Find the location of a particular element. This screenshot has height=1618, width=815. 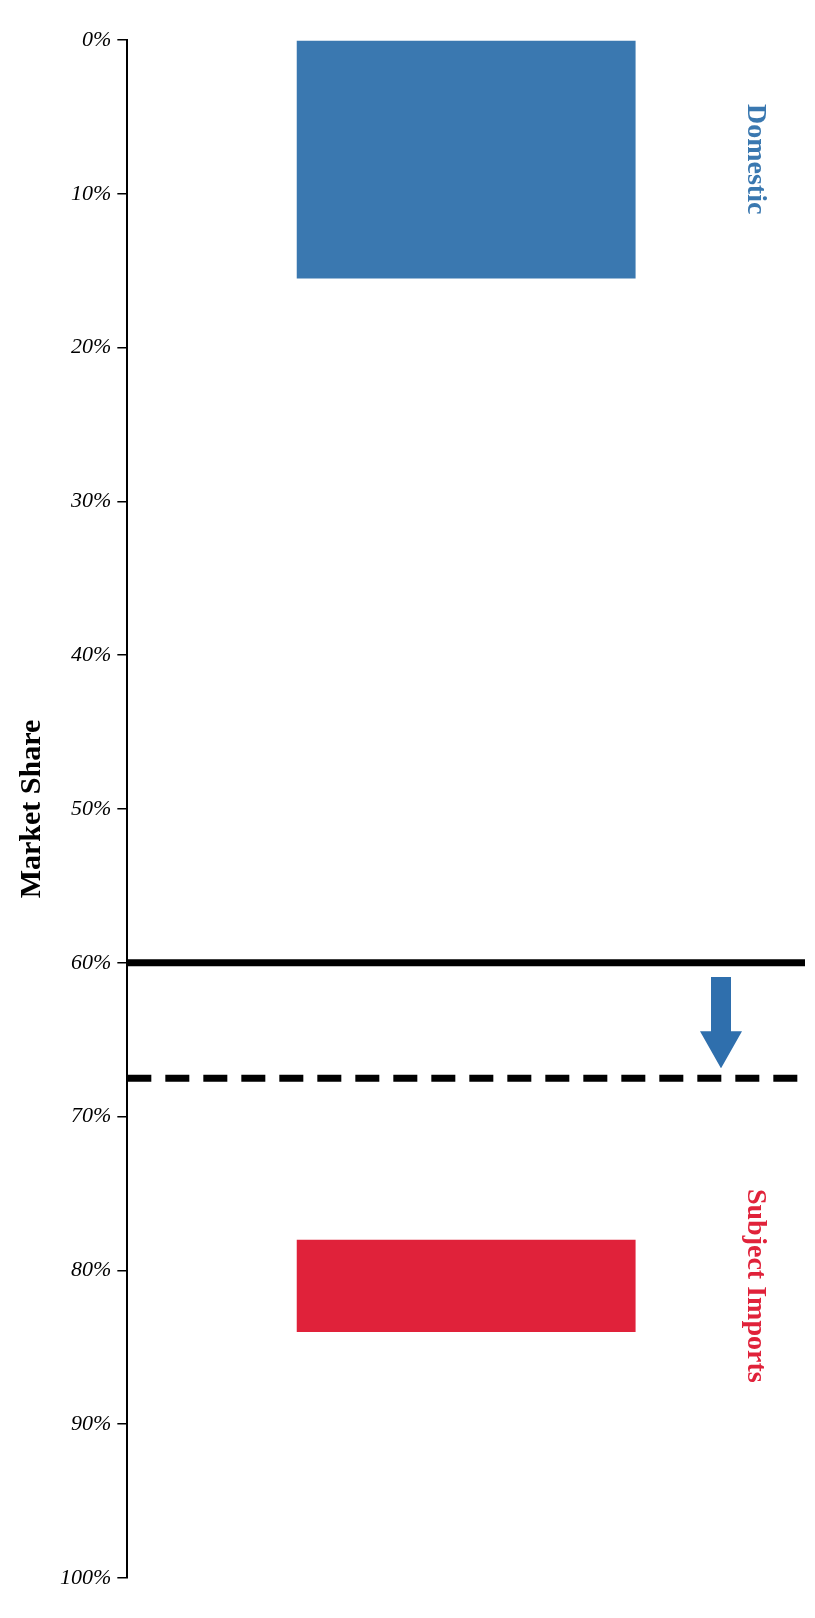

y-tick-label: 0% is located at coordinates (97, 38).